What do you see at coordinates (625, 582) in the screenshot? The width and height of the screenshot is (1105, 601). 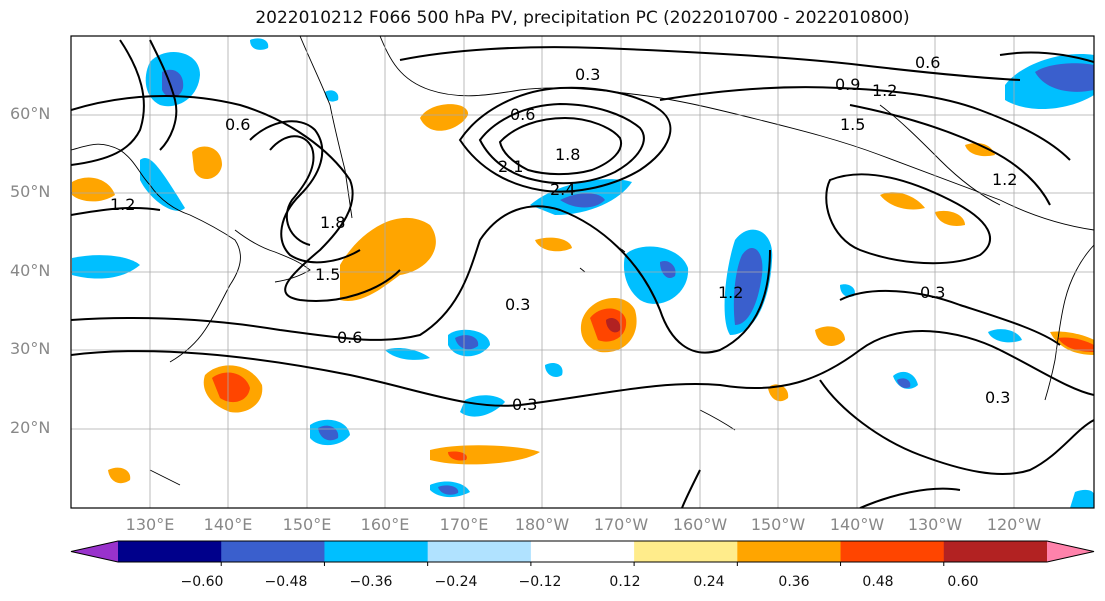 I see `colorbar-tick-label: 0.12` at bounding box center [625, 582].